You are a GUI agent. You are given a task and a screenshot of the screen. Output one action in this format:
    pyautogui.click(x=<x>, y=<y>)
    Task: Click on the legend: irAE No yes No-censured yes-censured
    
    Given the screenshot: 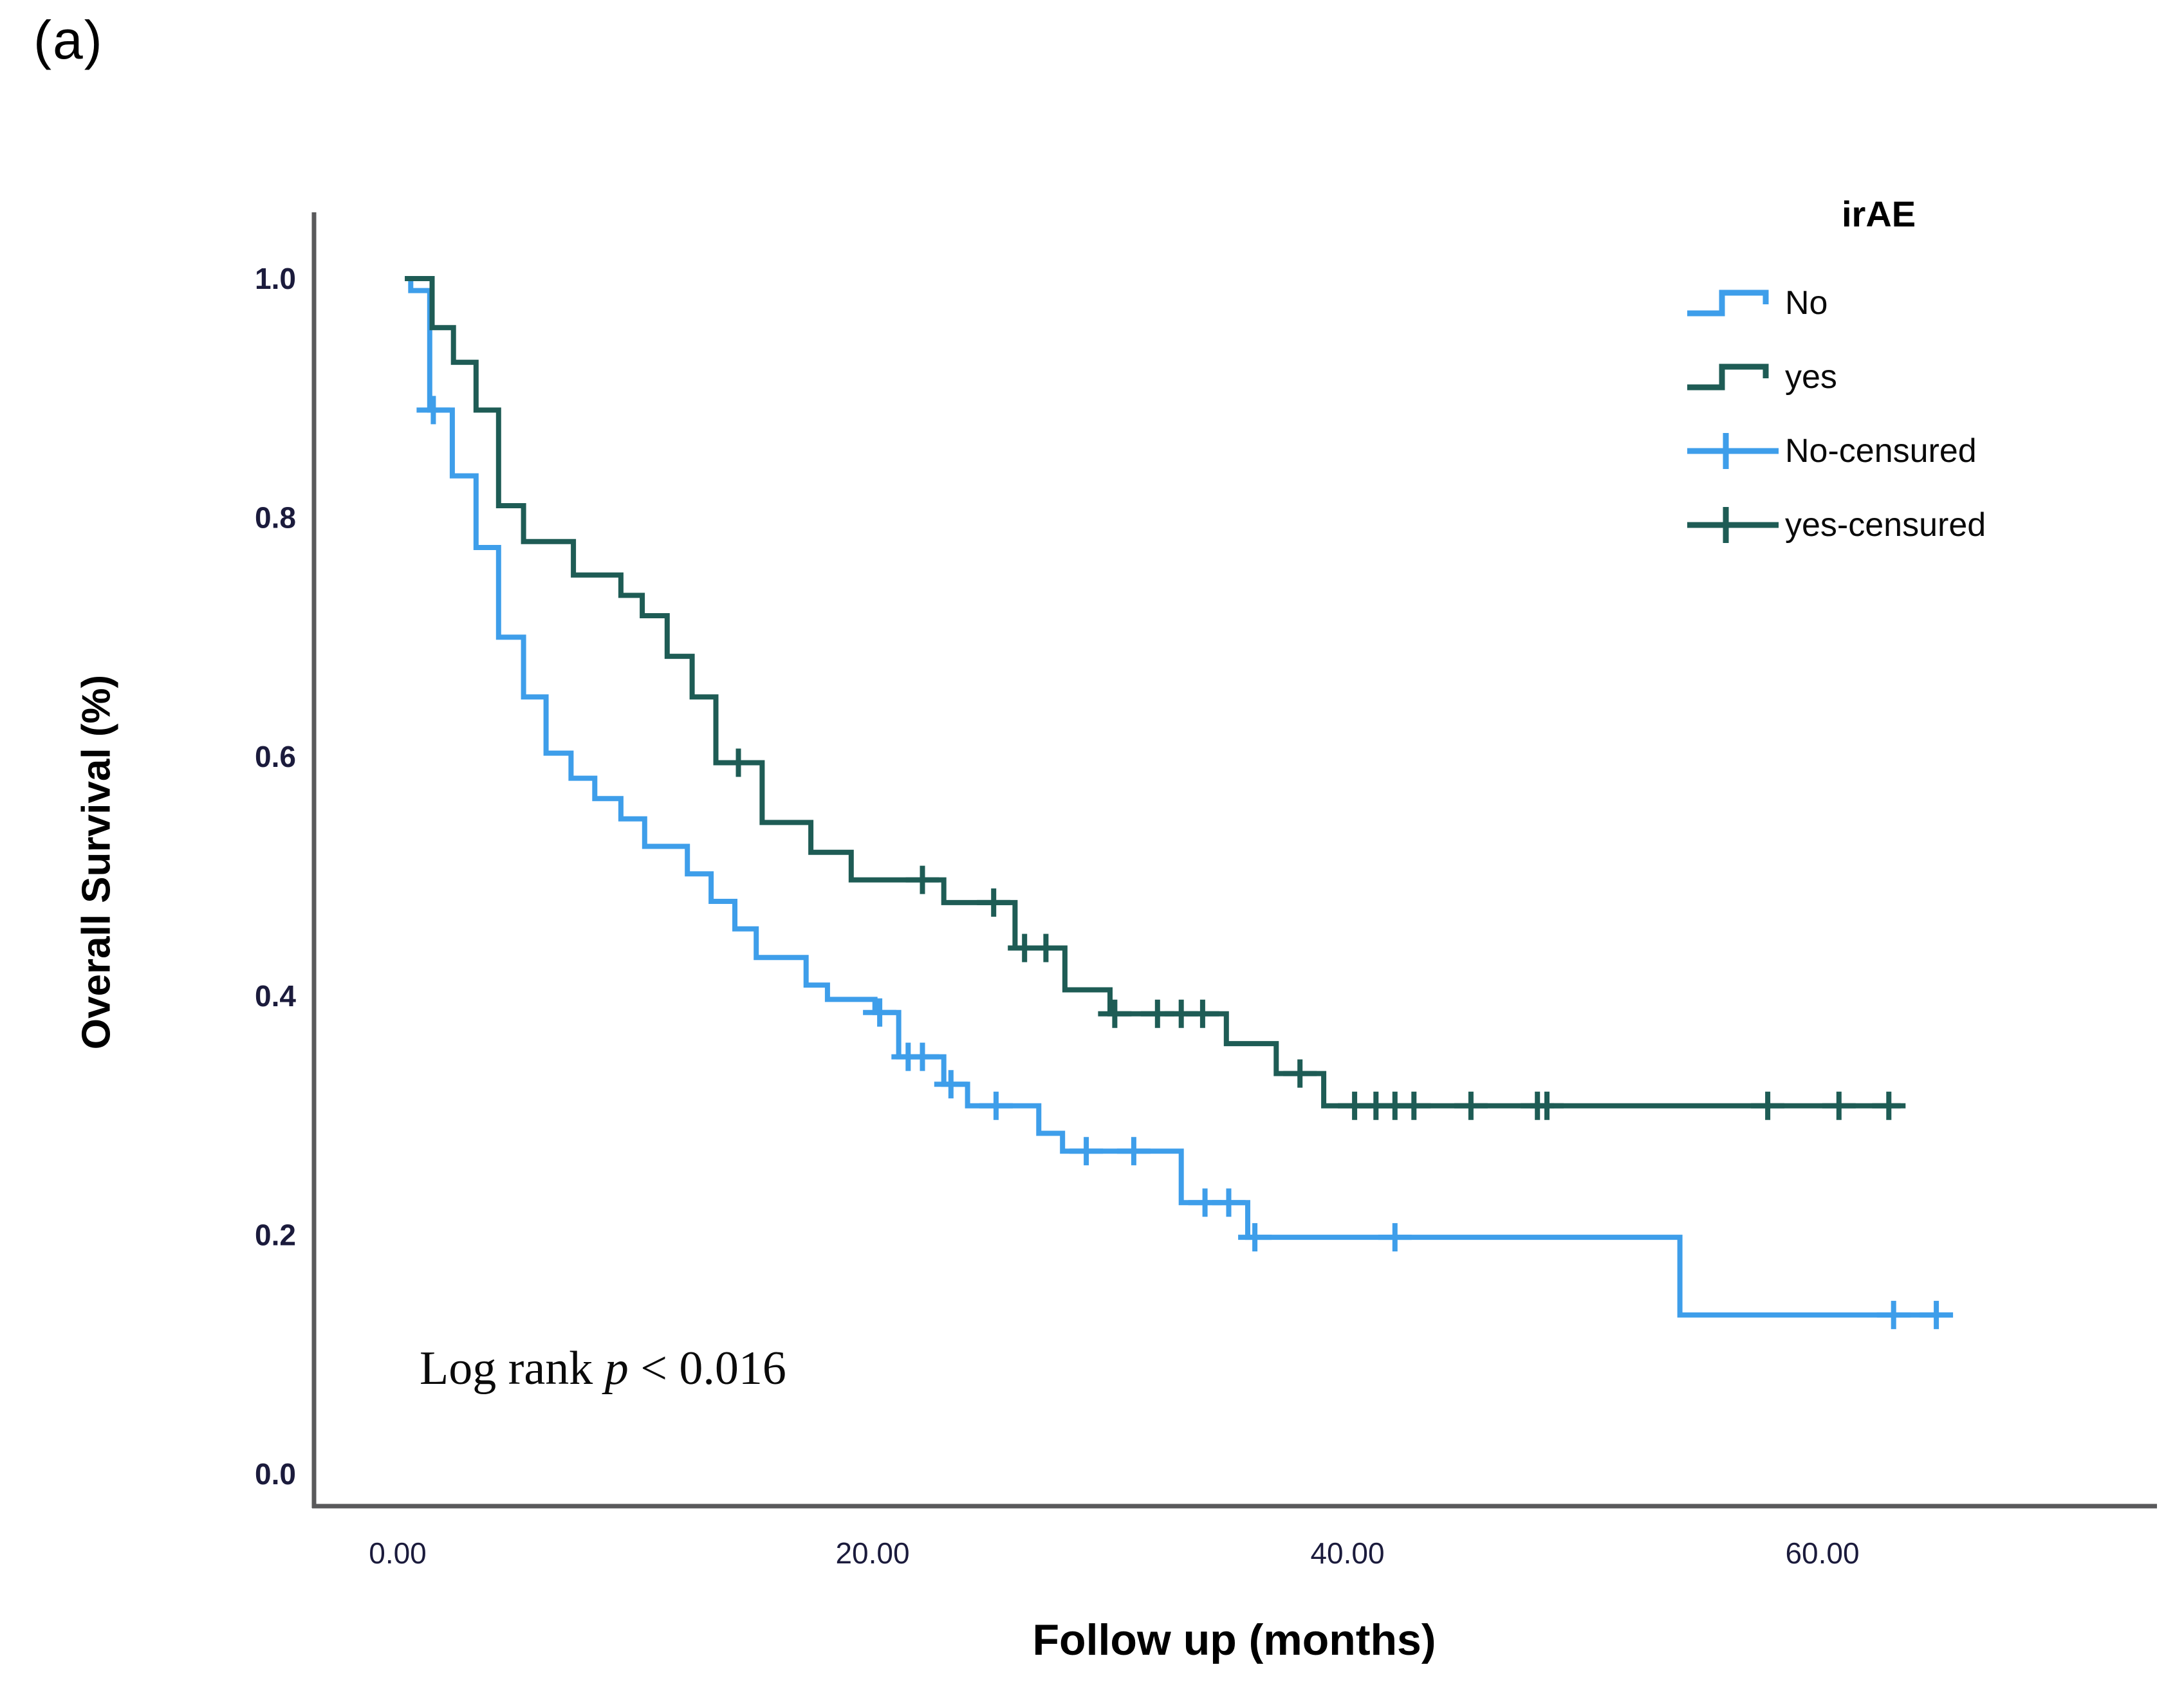 What is the action you would take?
    pyautogui.click(x=1924, y=377)
    